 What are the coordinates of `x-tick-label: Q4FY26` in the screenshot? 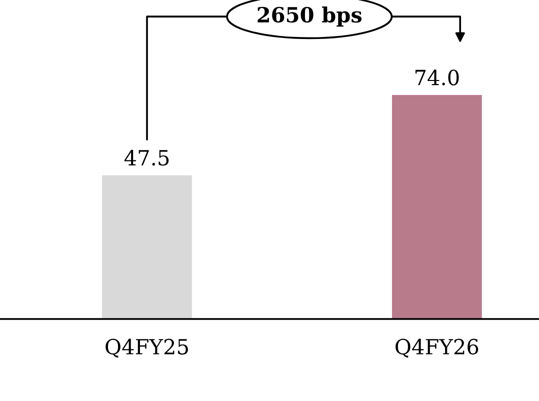 It's located at (437, 348).